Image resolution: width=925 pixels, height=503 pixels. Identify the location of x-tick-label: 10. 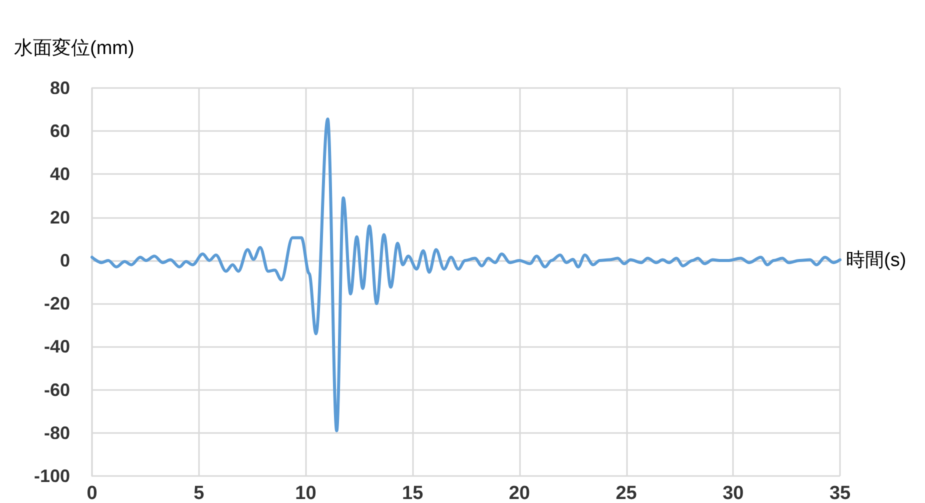
(305, 493).